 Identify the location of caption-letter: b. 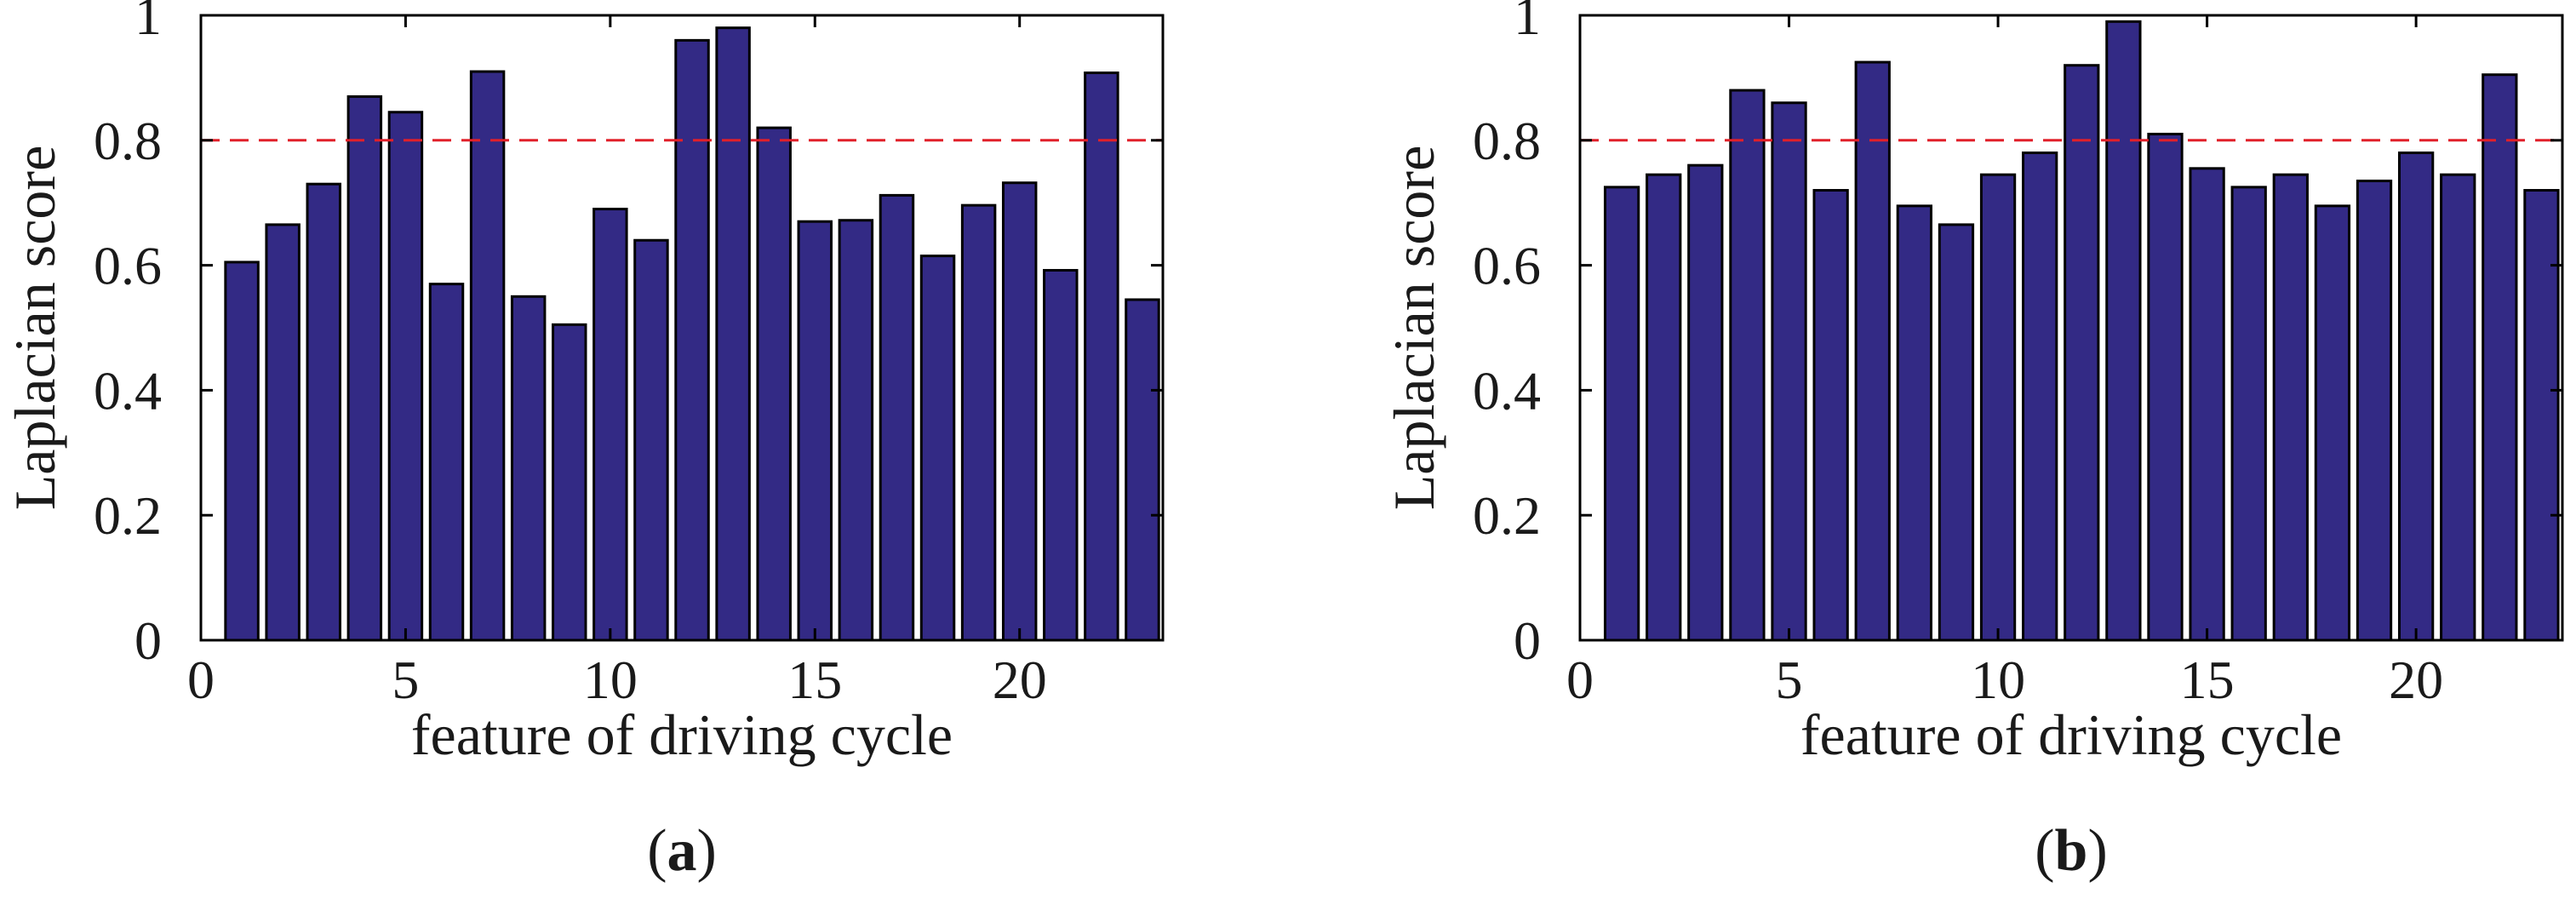
(2071, 851).